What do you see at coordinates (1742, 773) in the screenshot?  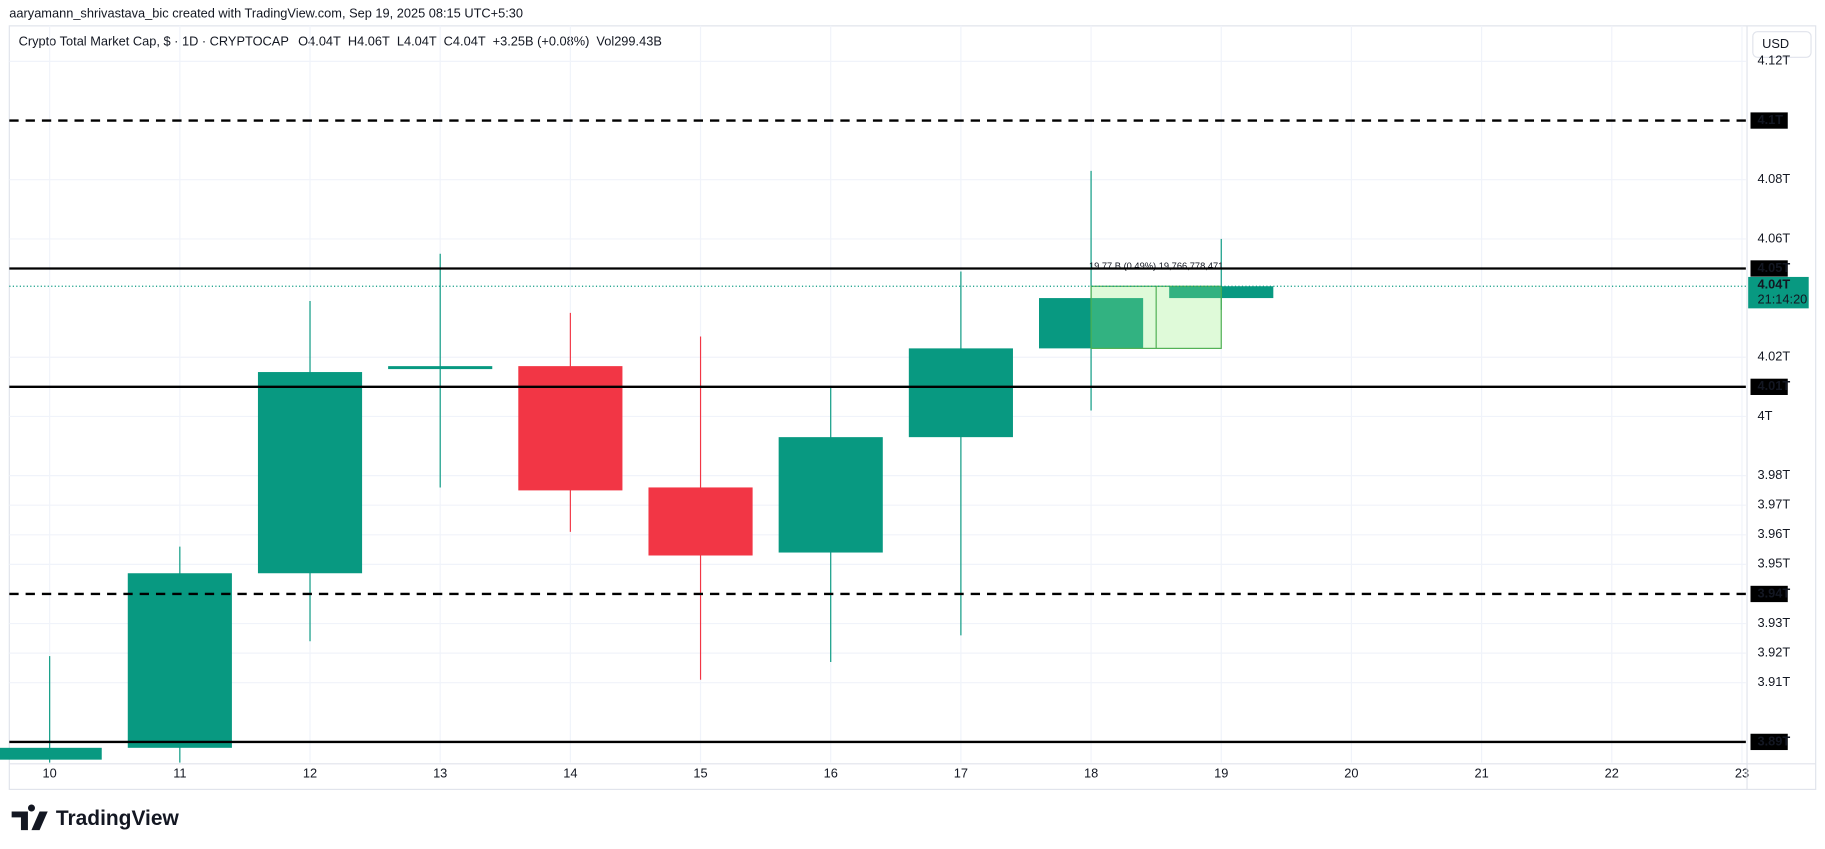 I see `x-tick-label: 23` at bounding box center [1742, 773].